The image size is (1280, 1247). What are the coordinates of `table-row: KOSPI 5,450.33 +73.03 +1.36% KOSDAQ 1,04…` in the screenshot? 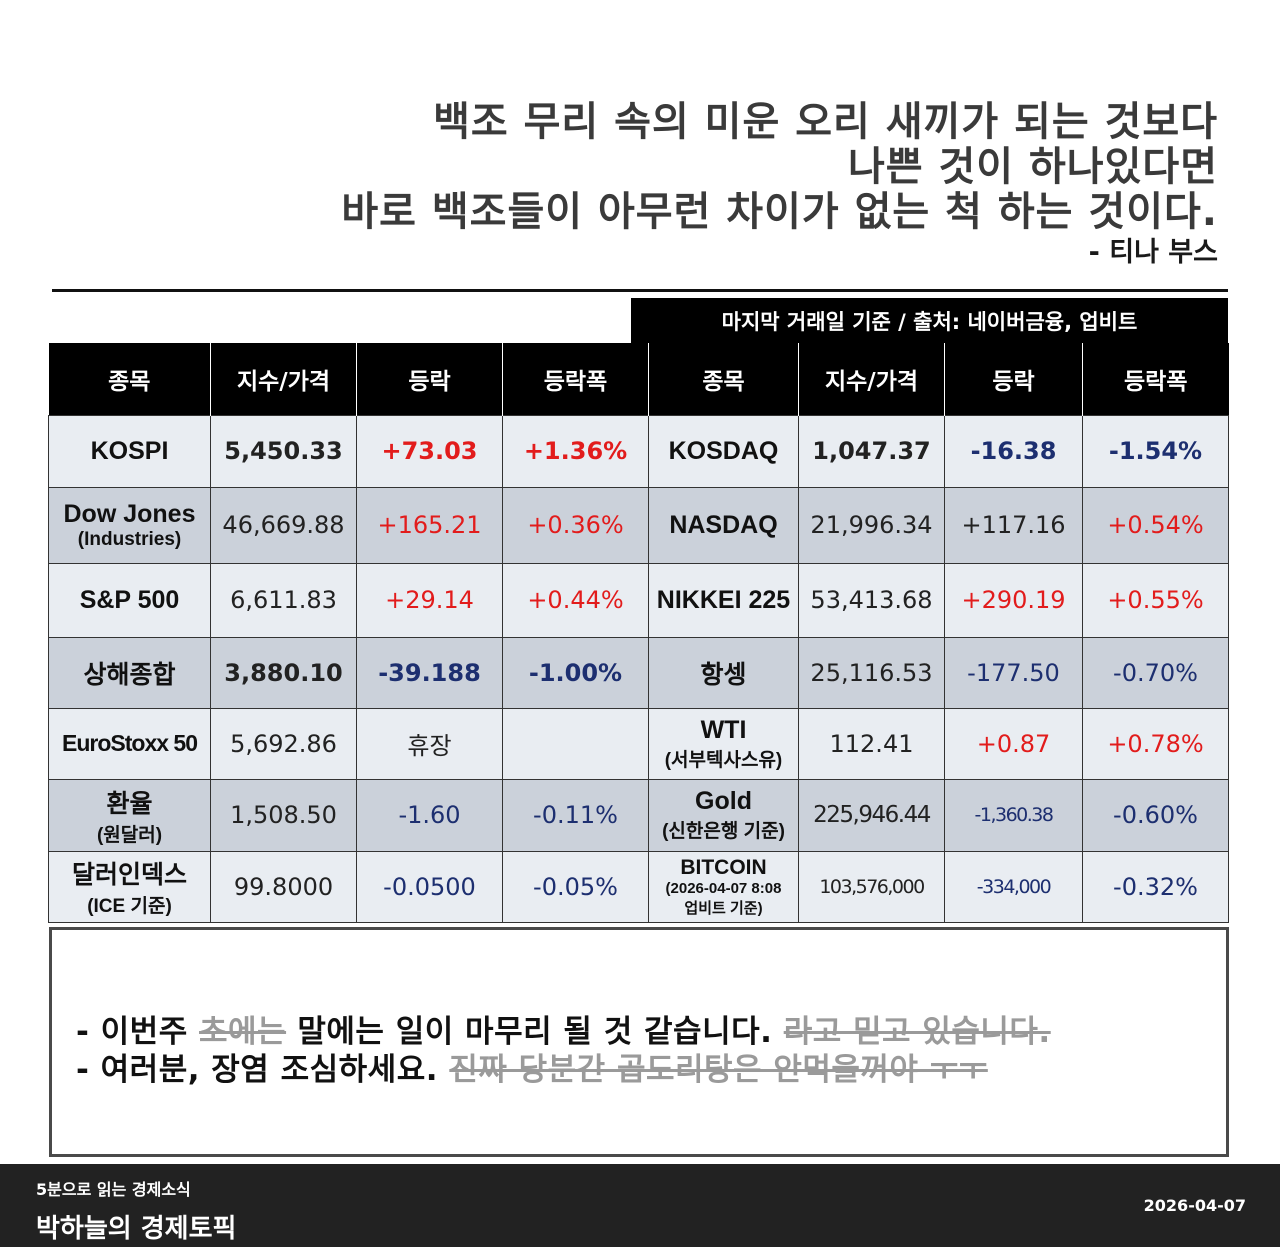 It's located at (638, 451).